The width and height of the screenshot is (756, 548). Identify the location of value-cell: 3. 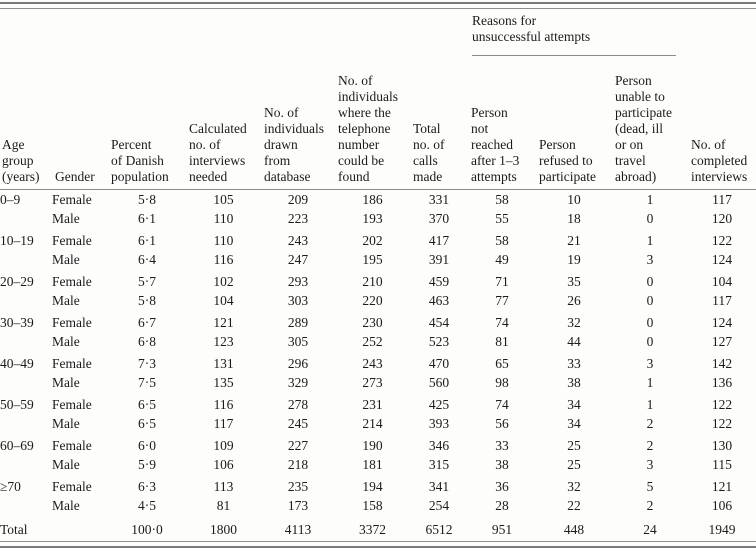
(650, 363).